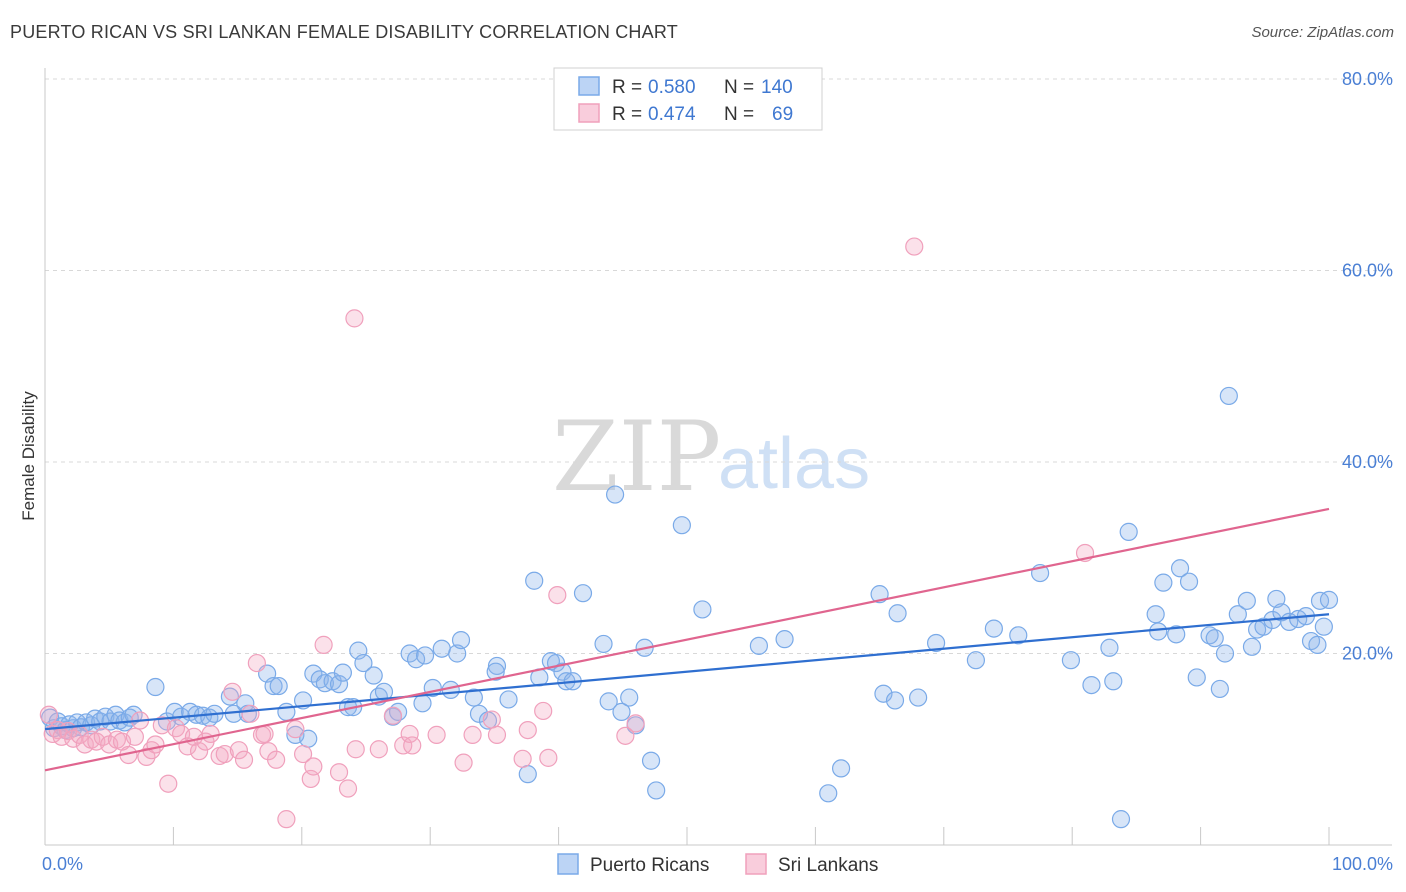  I want to click on y-axis-label: Female Disability, so click(28, 456).